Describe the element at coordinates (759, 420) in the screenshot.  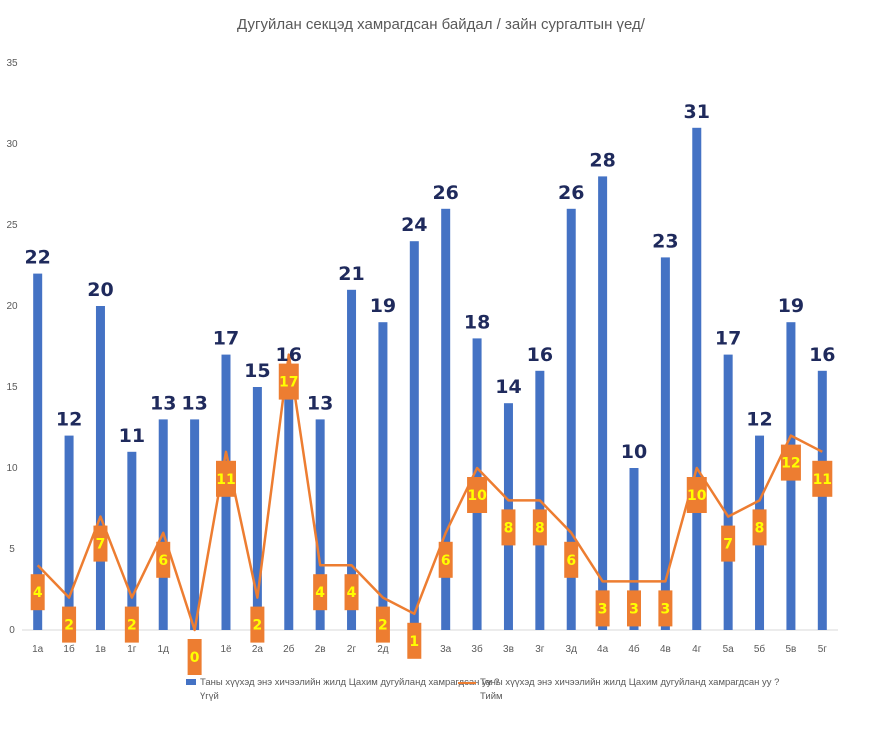
I see `bar-data-label: 12` at that location.